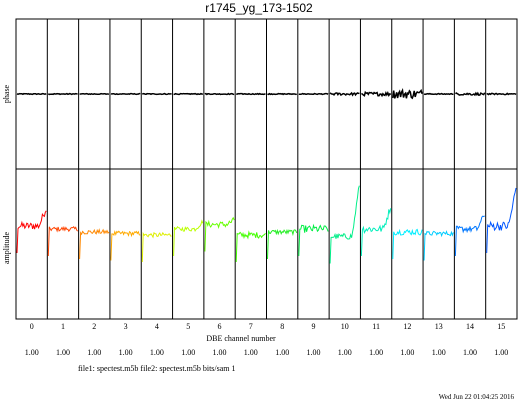 This screenshot has width=518, height=401. I want to click on channel-tick-12: 12, so click(407, 326).